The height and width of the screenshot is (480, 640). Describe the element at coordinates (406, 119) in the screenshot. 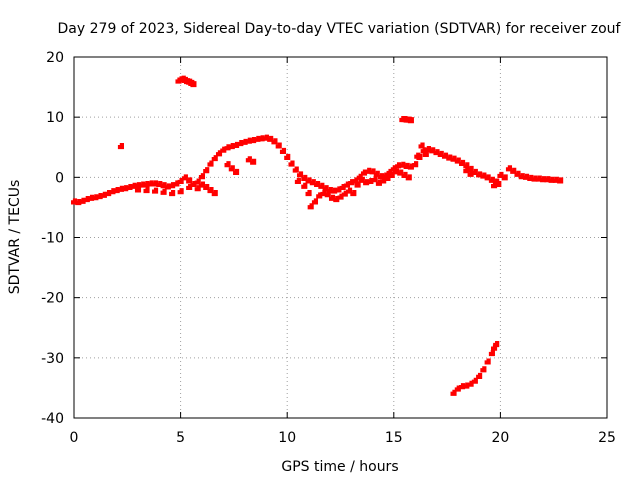

I see `series-upper-cluster-15h` at that location.